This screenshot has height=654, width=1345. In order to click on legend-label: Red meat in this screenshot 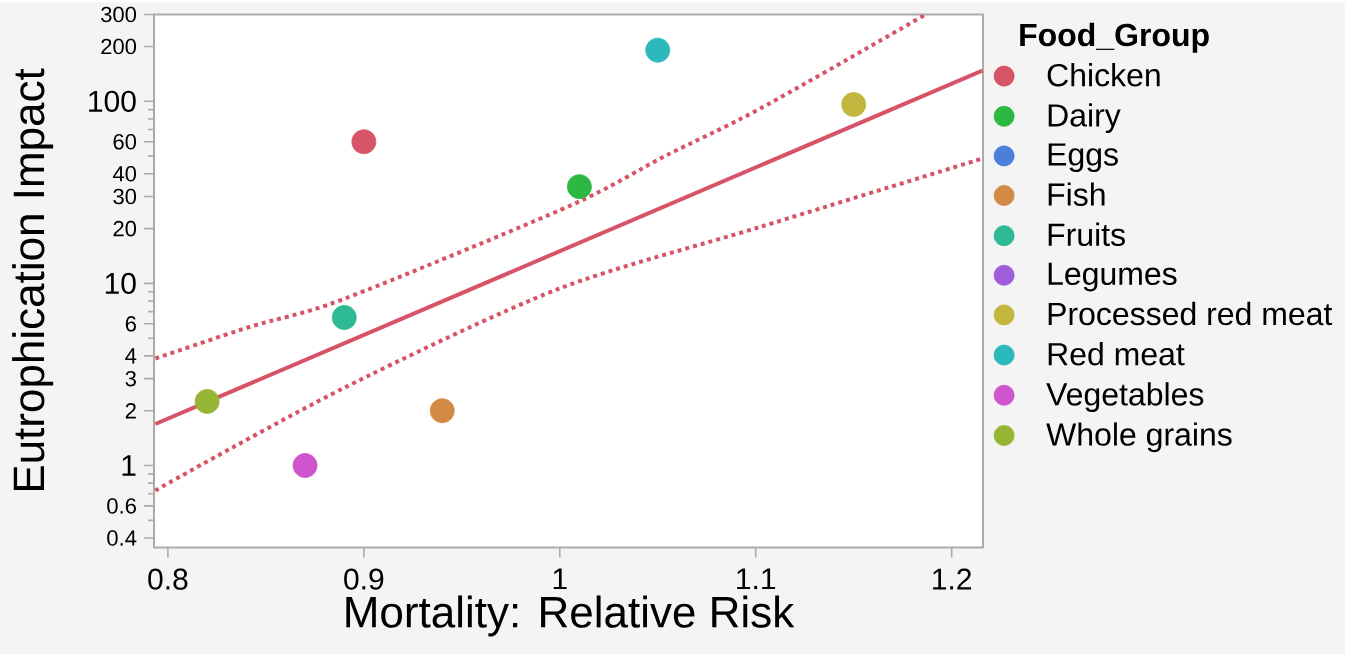, I will do `click(1116, 353)`.